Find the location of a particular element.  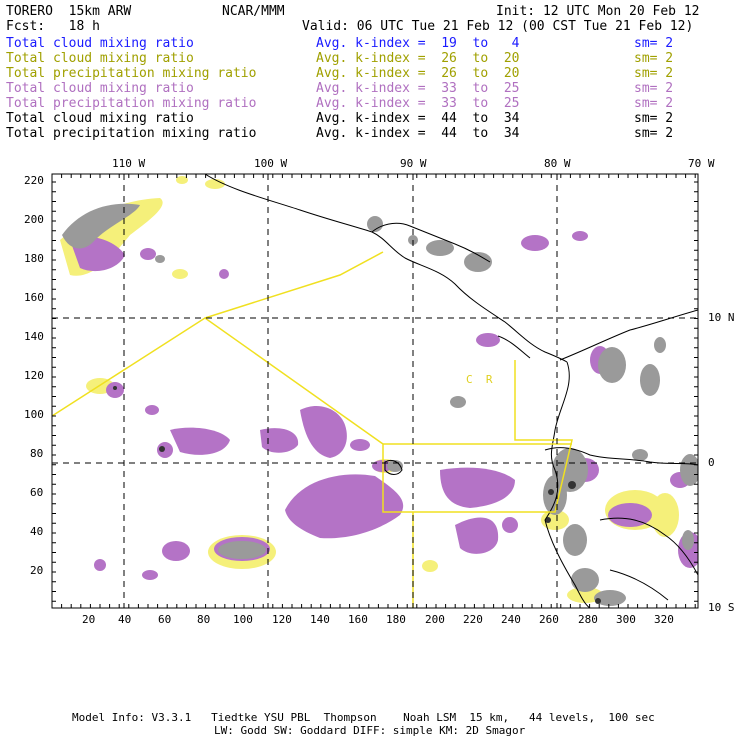

x-tick-label: 100 is located at coordinates (243, 619).